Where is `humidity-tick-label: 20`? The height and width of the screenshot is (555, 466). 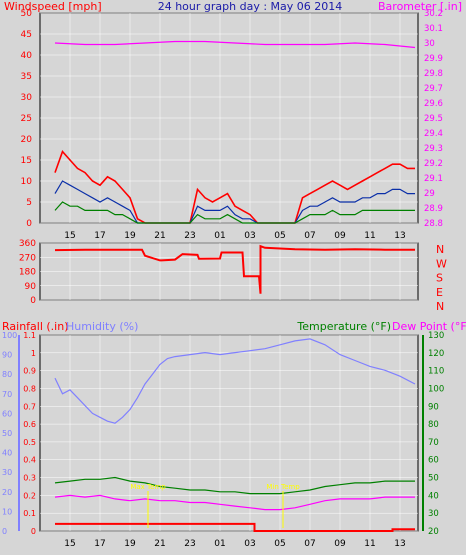
humidity-tick-label: 20 is located at coordinates (7, 492).